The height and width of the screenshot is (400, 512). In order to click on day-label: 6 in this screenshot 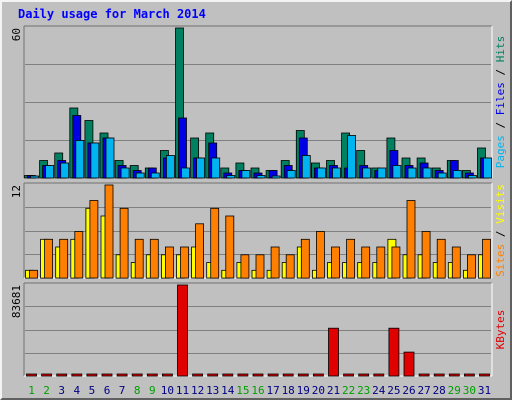, I will do `click(107, 390)`.